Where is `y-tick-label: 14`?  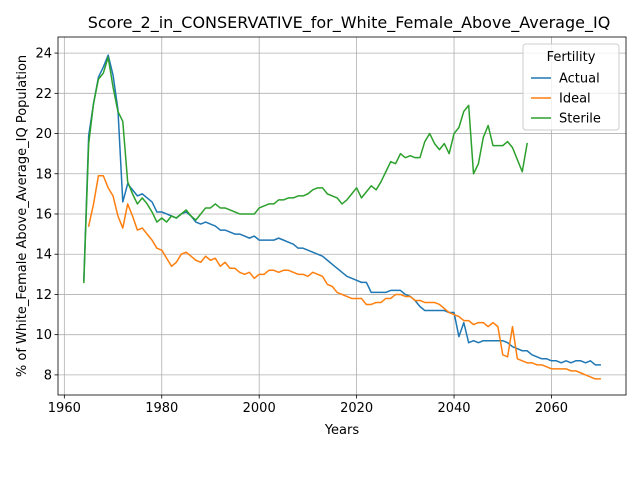 y-tick-label: 14 is located at coordinates (43, 255).